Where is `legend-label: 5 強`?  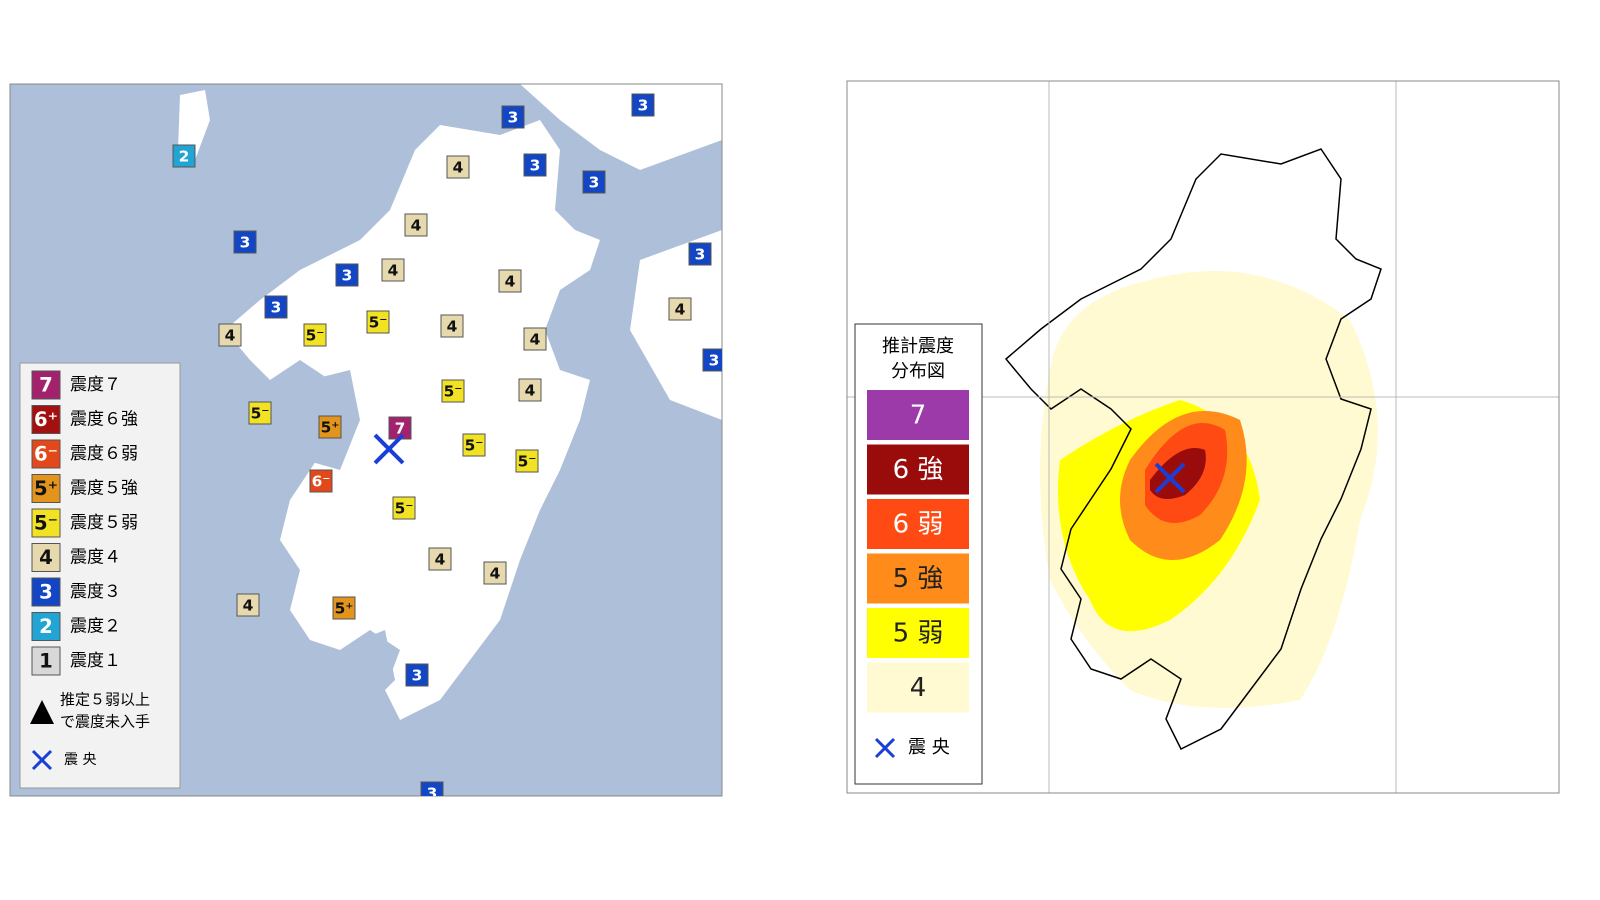
legend-label: 5 強 is located at coordinates (918, 579).